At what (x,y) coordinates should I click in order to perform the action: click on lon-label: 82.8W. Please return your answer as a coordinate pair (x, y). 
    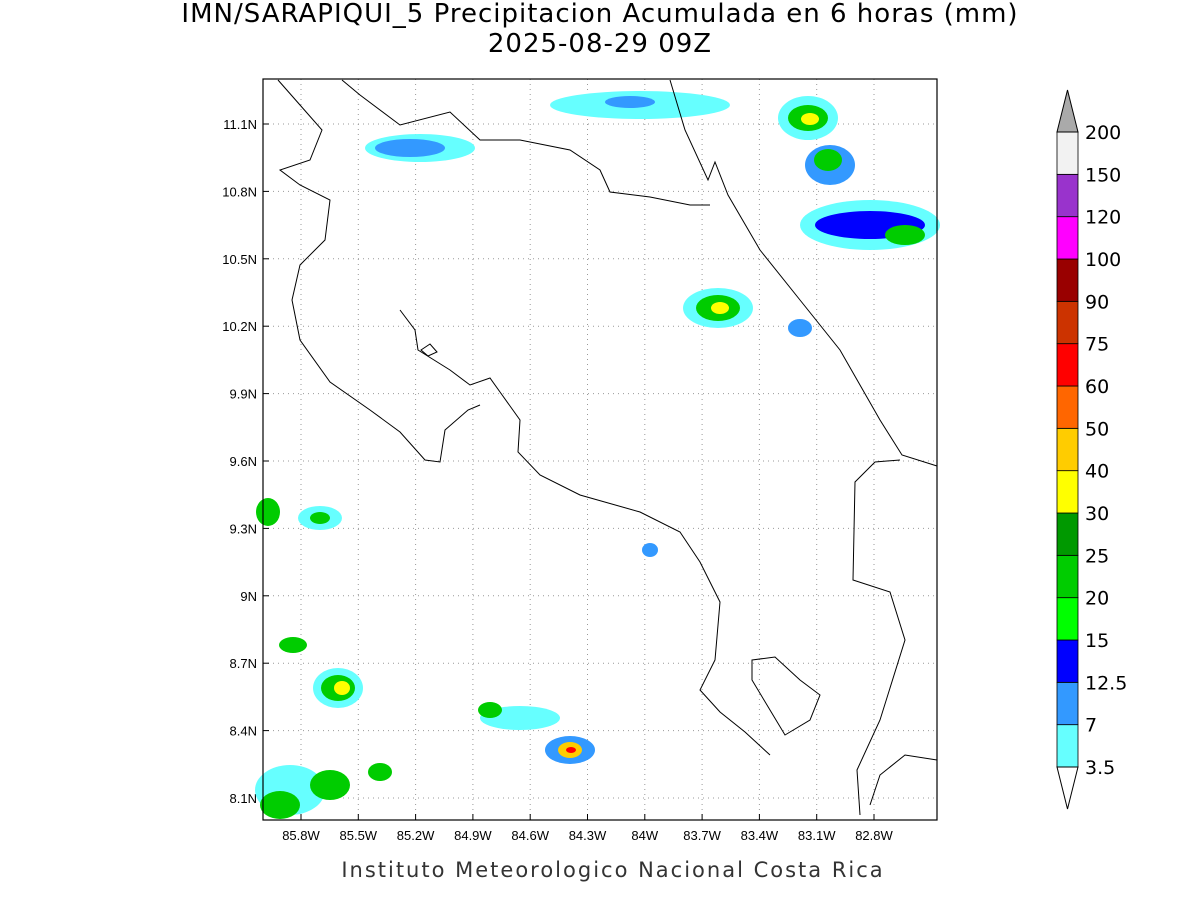
    Looking at the image, I should click on (874, 835).